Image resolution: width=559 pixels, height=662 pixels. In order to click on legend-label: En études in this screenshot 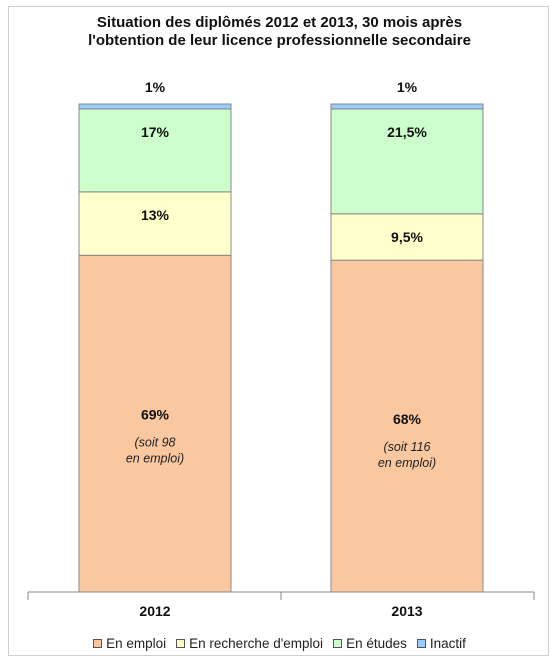, I will do `click(376, 643)`.